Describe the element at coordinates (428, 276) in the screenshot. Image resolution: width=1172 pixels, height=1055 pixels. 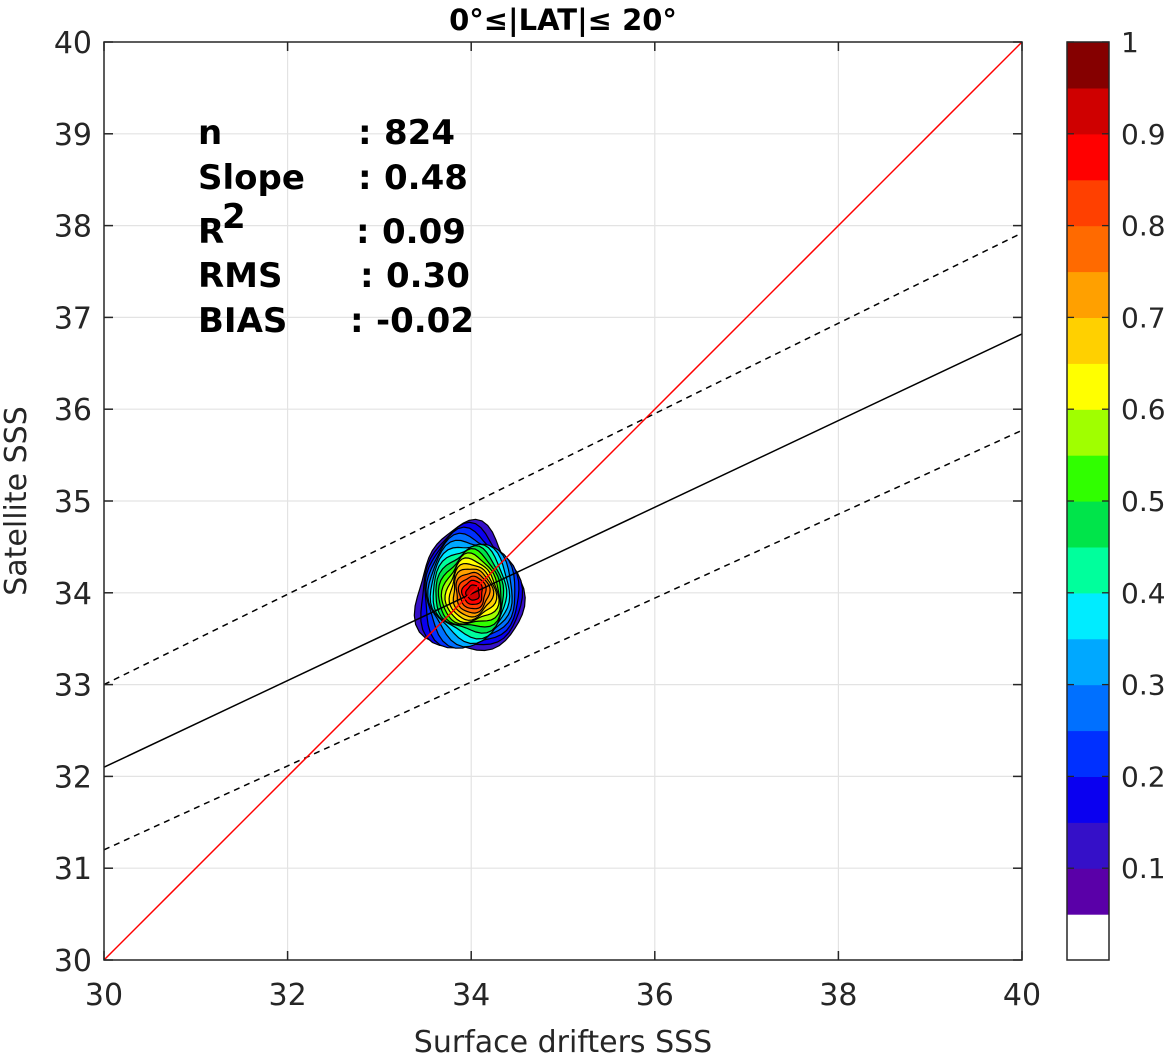
I see `stat-value: 0.30` at that location.